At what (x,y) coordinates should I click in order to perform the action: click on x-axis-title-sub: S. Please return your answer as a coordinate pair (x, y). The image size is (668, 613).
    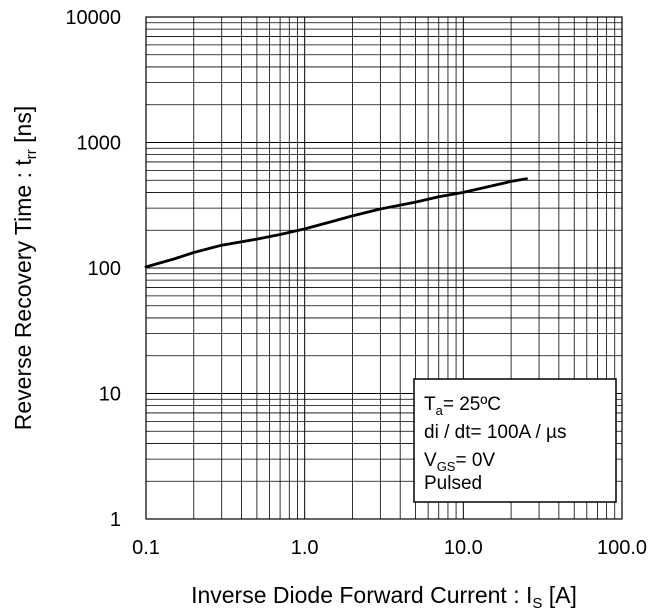
    Looking at the image, I should click on (537, 603).